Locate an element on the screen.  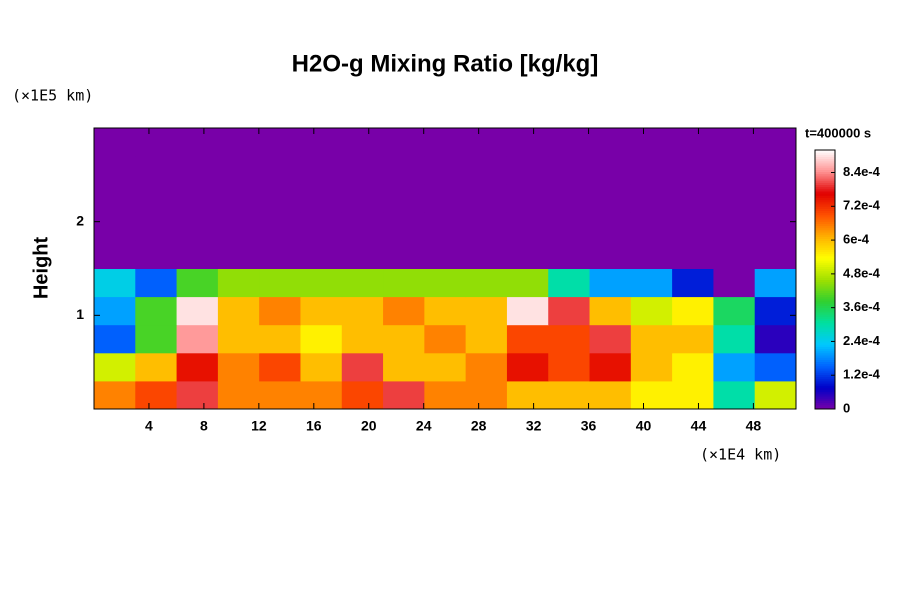
x-tick-label: 12 is located at coordinates (259, 426).